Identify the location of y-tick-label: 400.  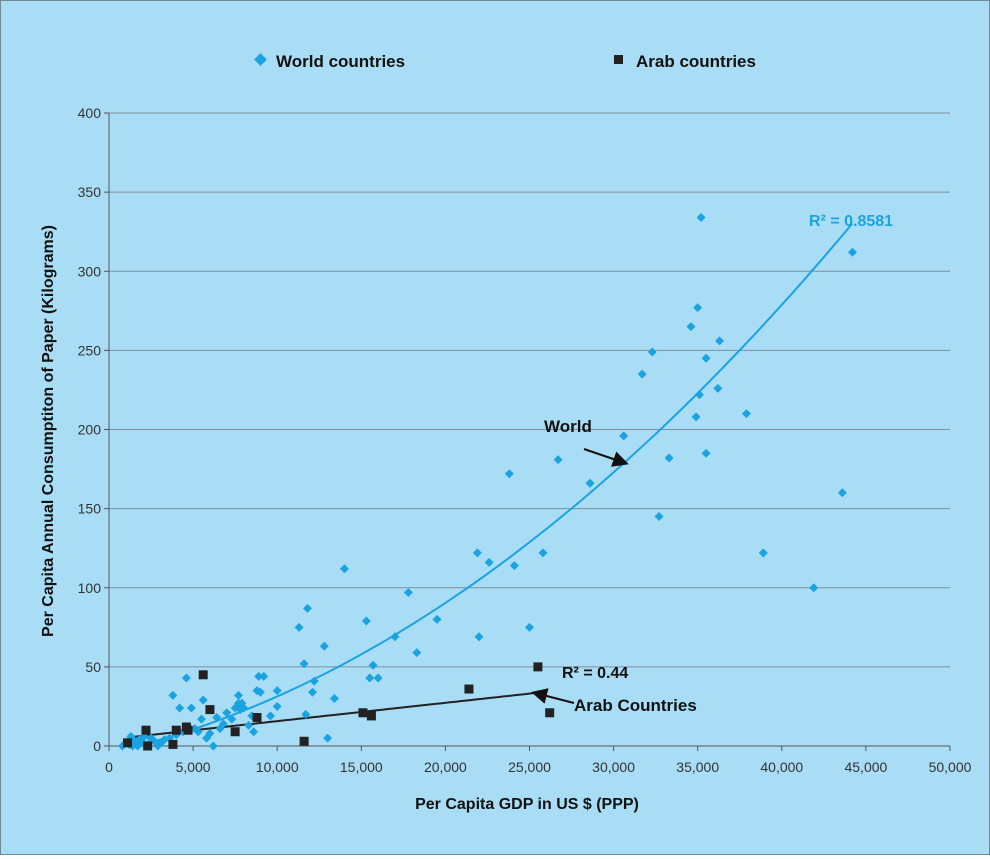
(90, 113).